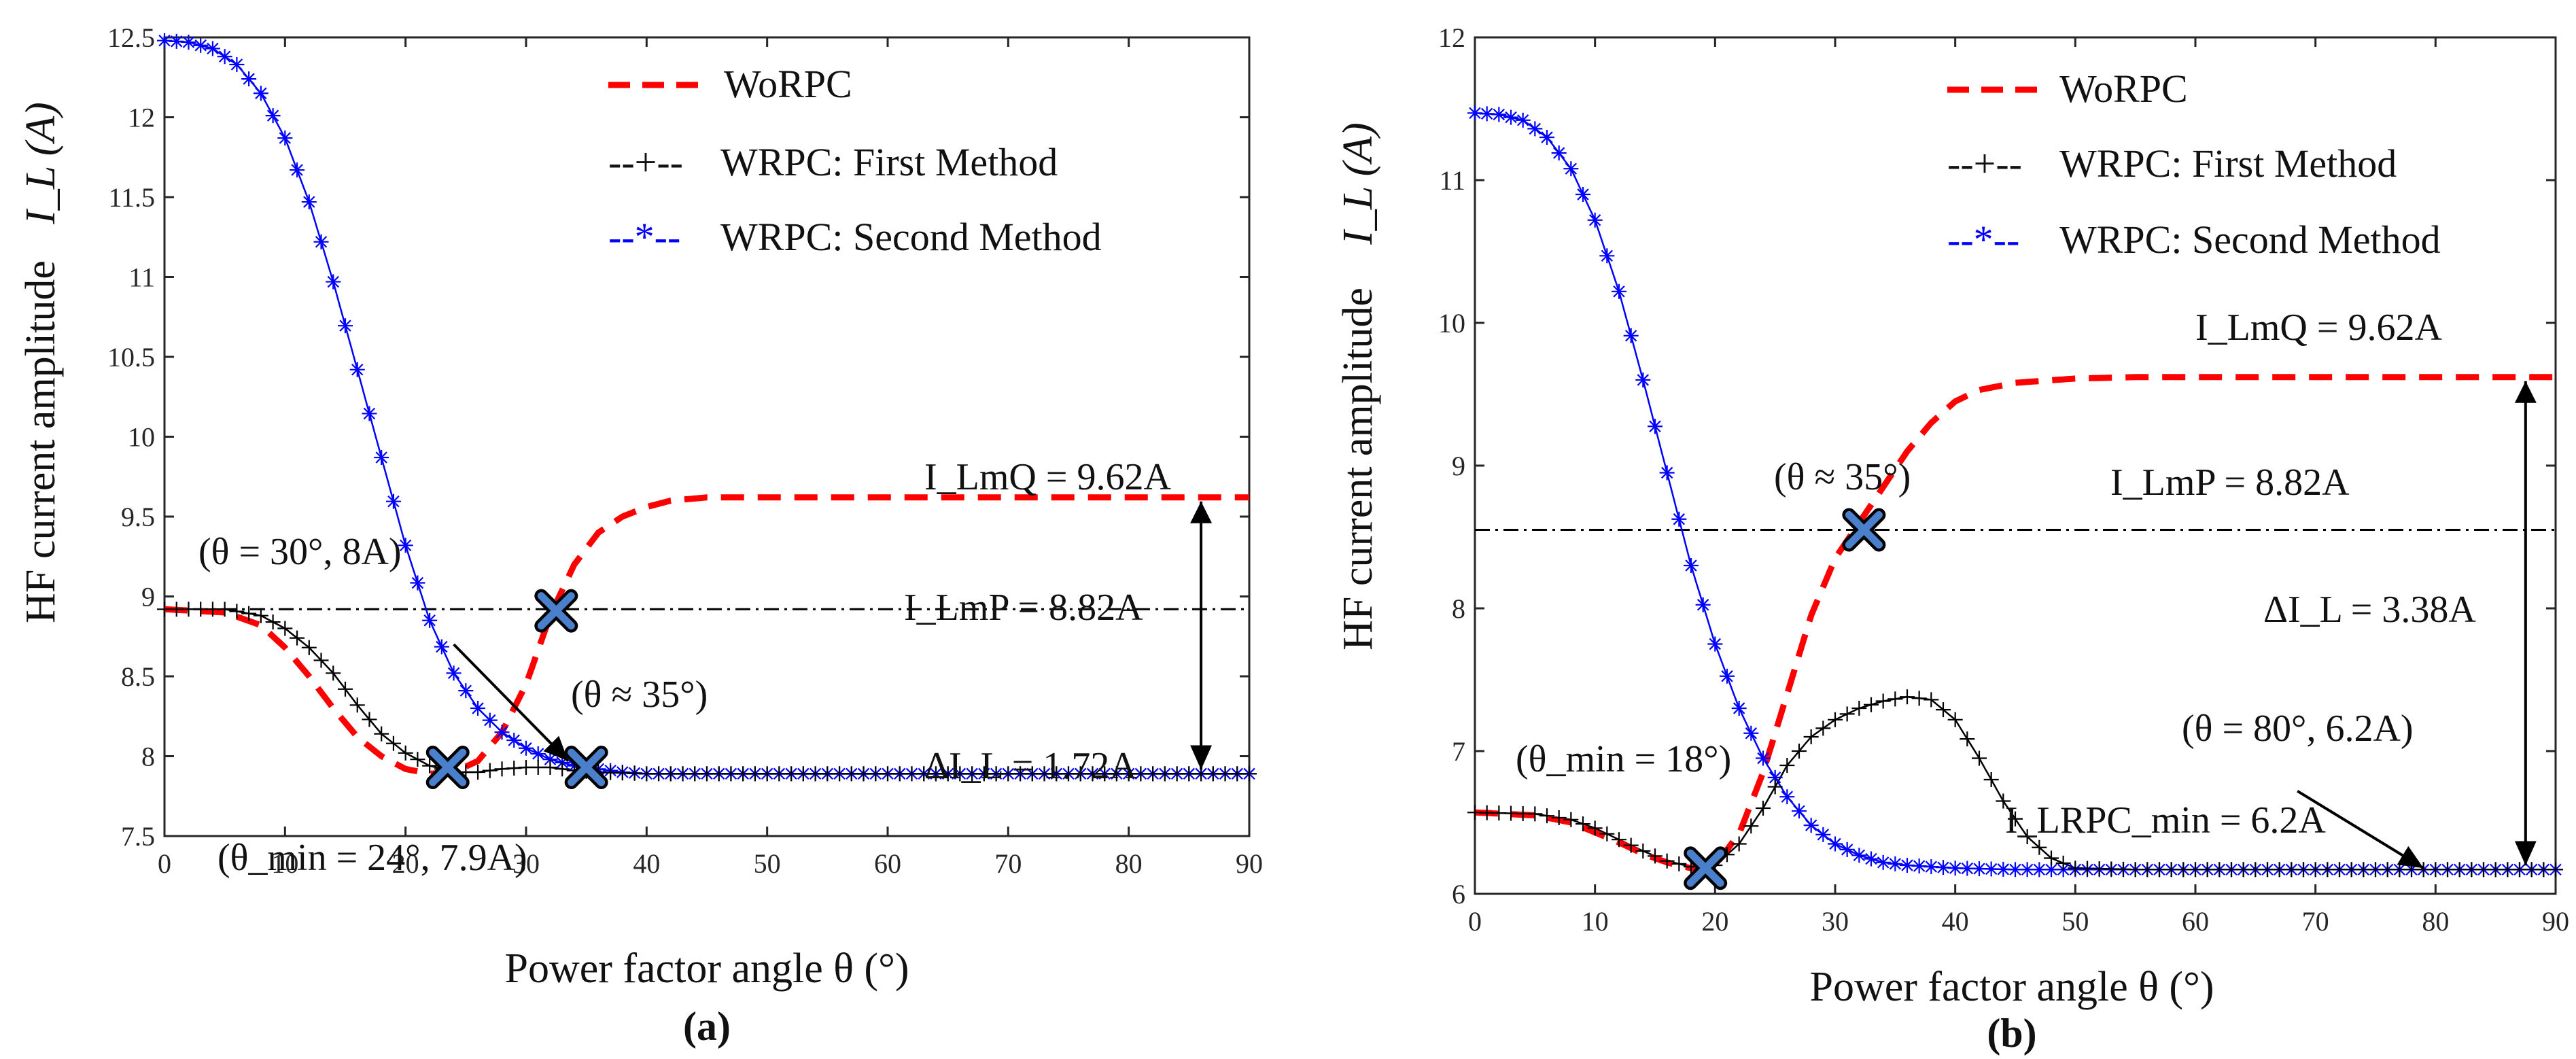 This screenshot has width=2576, height=1059. What do you see at coordinates (1030, 766) in the screenshot?
I see `annotation-delta-a: ΔI_L = 1.72A` at bounding box center [1030, 766].